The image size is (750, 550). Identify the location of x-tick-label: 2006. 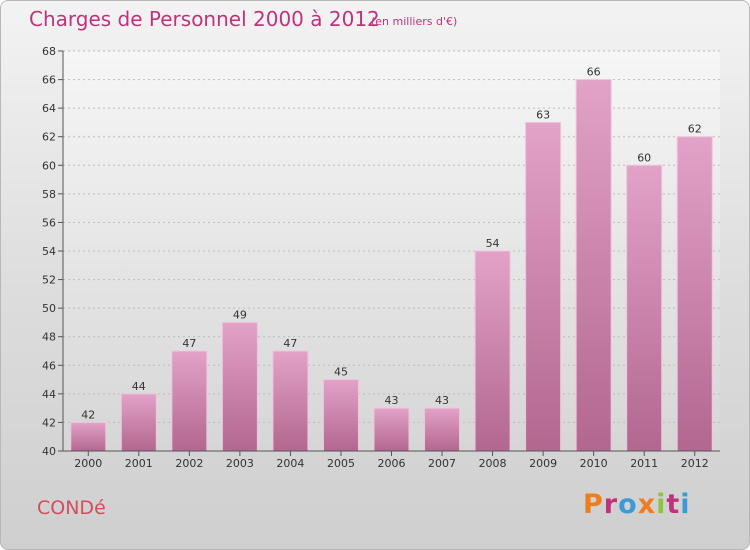
(392, 463).